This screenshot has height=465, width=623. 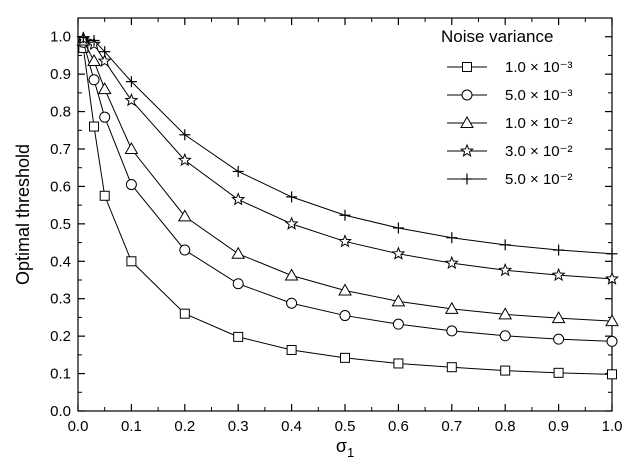 What do you see at coordinates (451, 426) in the screenshot?
I see `x-tick-label: 0.7` at bounding box center [451, 426].